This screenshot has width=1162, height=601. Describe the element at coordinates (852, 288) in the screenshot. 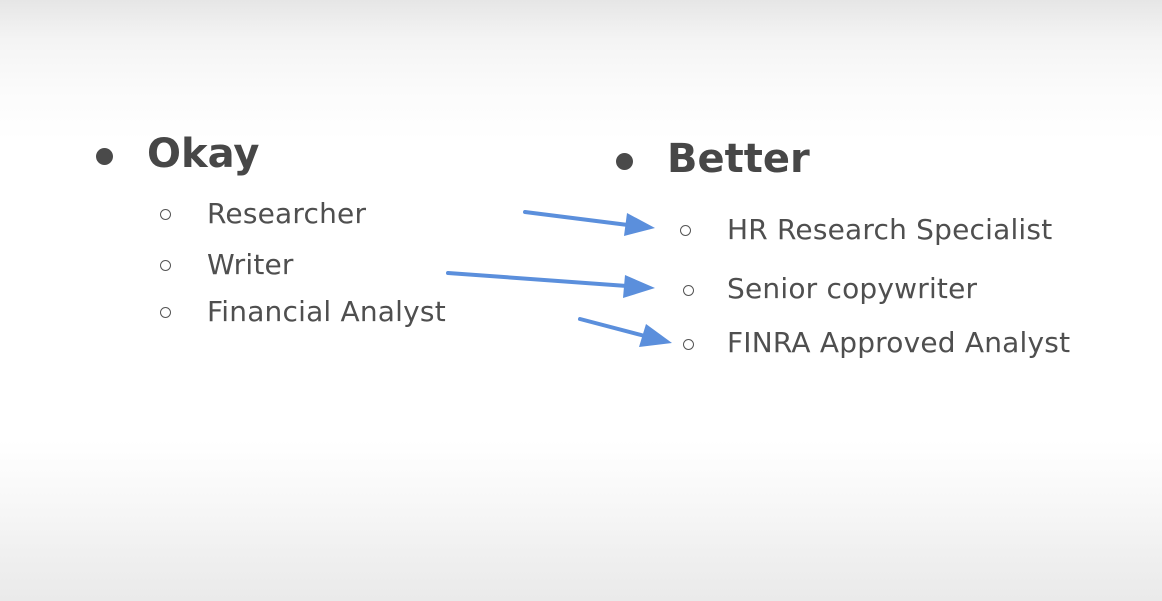

I see `better-item-senior-copywriter: Senior copywriter` at that location.